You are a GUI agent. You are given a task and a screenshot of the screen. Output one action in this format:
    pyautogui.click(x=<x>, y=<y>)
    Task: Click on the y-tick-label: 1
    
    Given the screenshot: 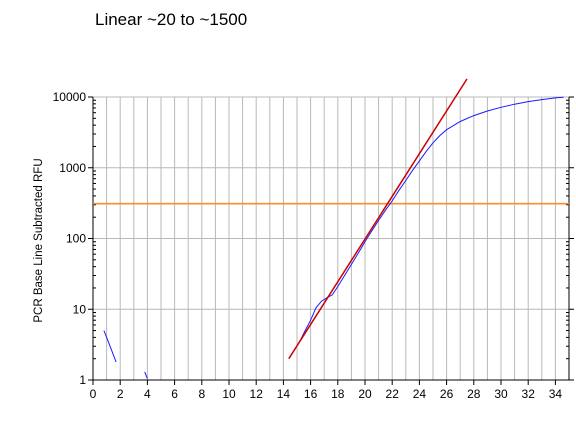 What is the action you would take?
    pyautogui.click(x=82, y=380)
    